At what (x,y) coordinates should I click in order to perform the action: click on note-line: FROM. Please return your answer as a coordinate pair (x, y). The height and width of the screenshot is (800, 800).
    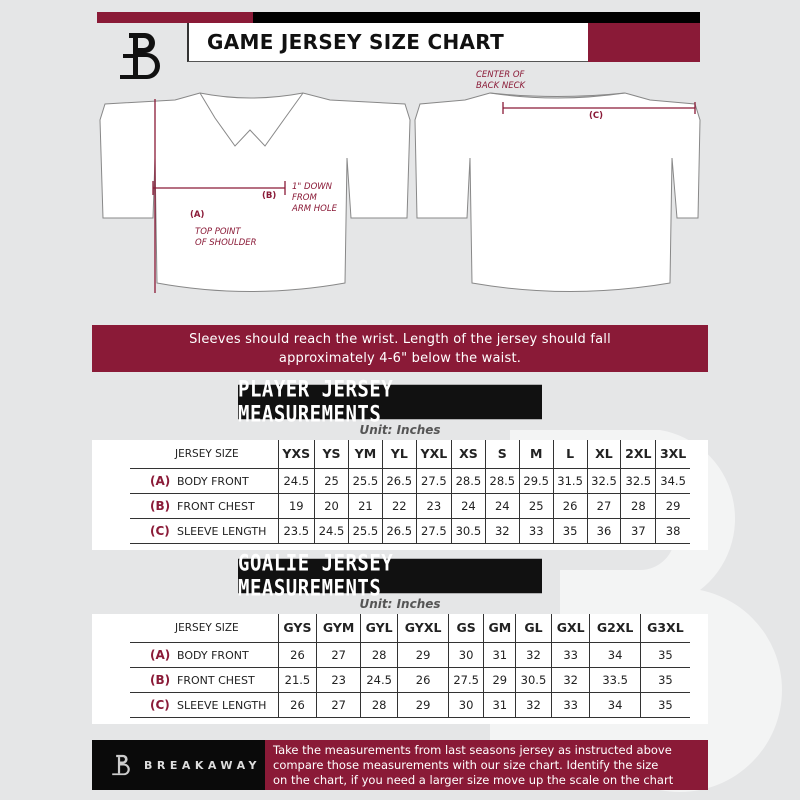
    Looking at the image, I should click on (304, 198).